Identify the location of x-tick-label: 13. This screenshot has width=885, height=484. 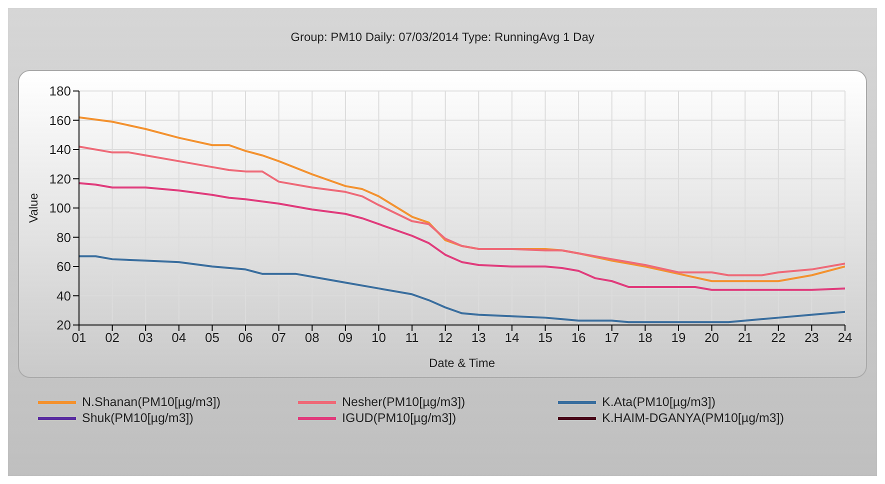
(478, 338).